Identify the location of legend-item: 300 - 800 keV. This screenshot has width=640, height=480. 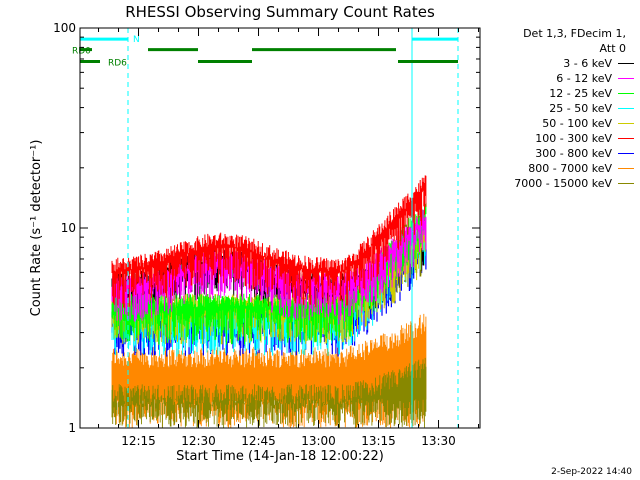
(556, 153).